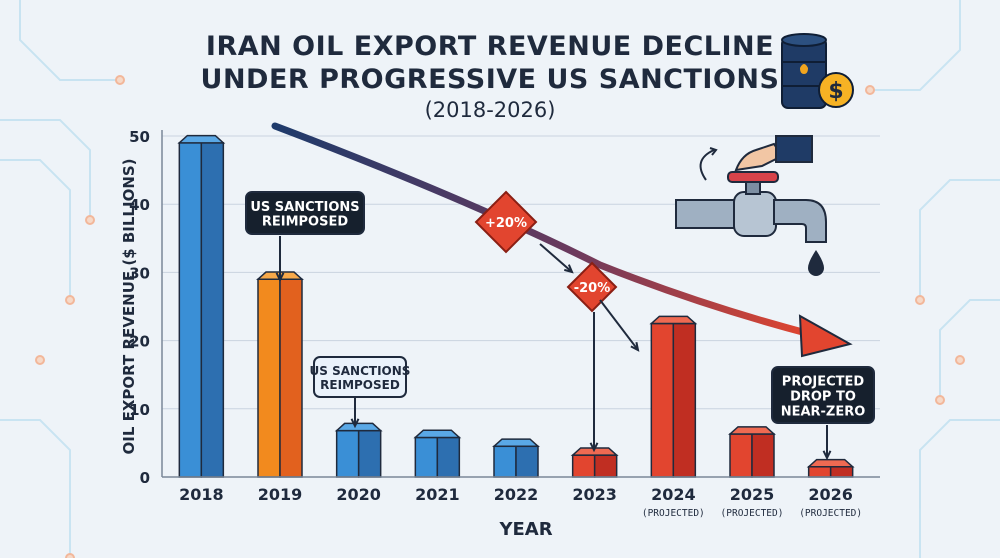 The height and width of the screenshot is (558, 1000). I want to click on bar-2024, so click(673, 396).